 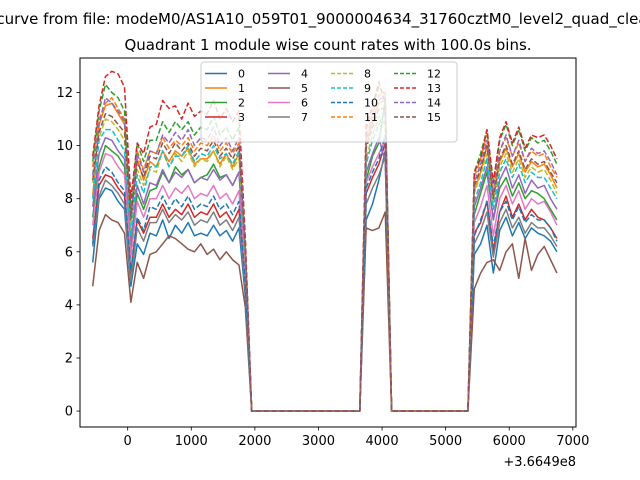 What do you see at coordinates (367, 74) in the screenshot?
I see `legend-label-8: 8` at bounding box center [367, 74].